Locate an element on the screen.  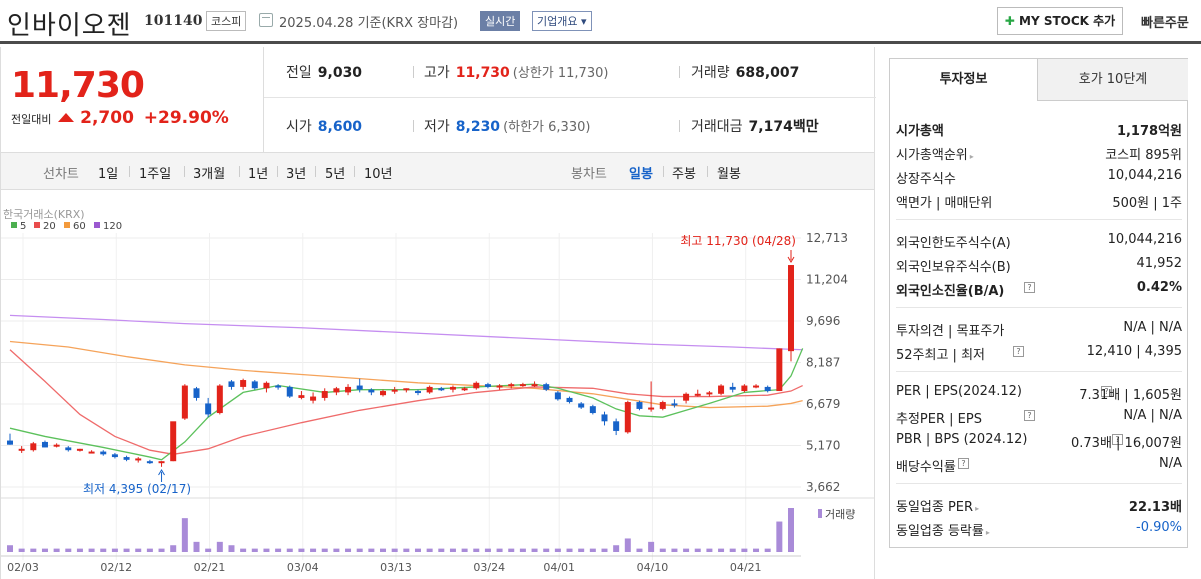
mystock-add-button: ✚ MY STOCK 추가 is located at coordinates (1060, 21).